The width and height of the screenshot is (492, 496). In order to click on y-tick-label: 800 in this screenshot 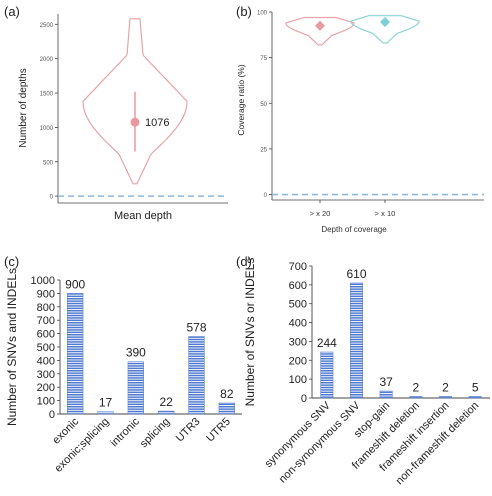, I will do `click(46, 308)`.